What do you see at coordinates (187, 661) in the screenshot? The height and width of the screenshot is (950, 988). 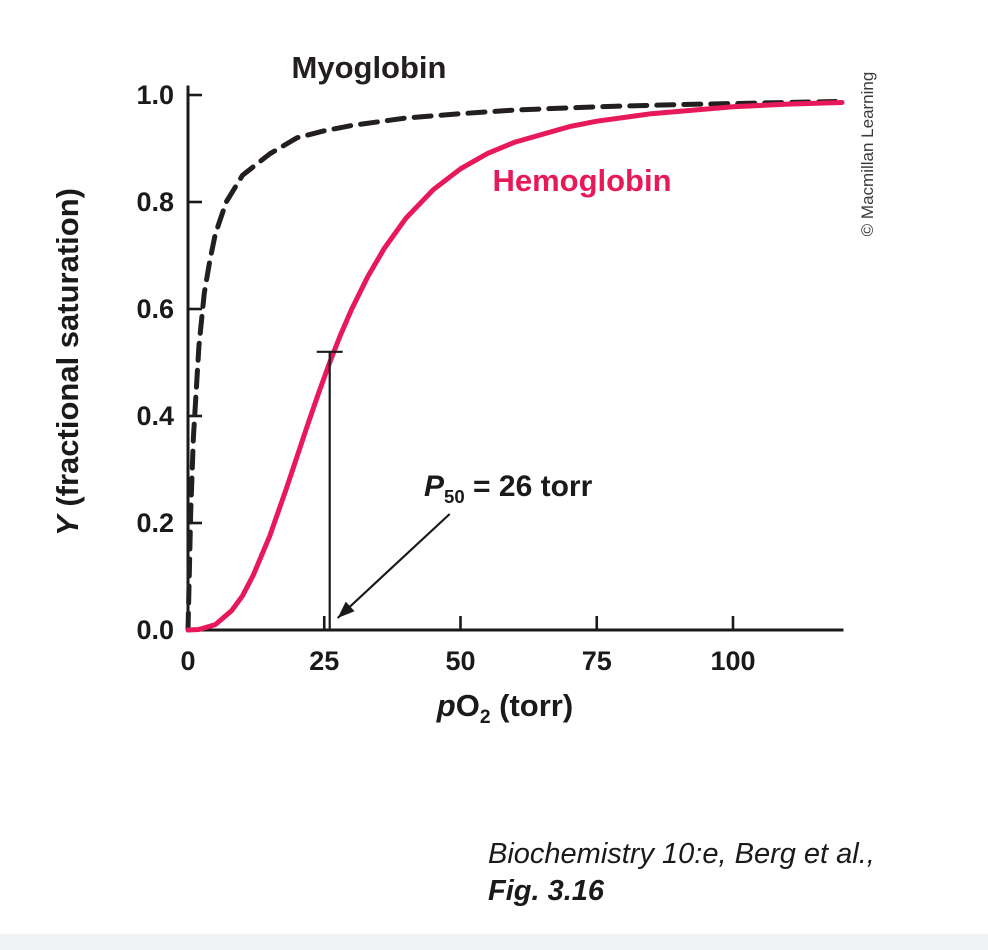 I see `svg-text: 0` at bounding box center [187, 661].